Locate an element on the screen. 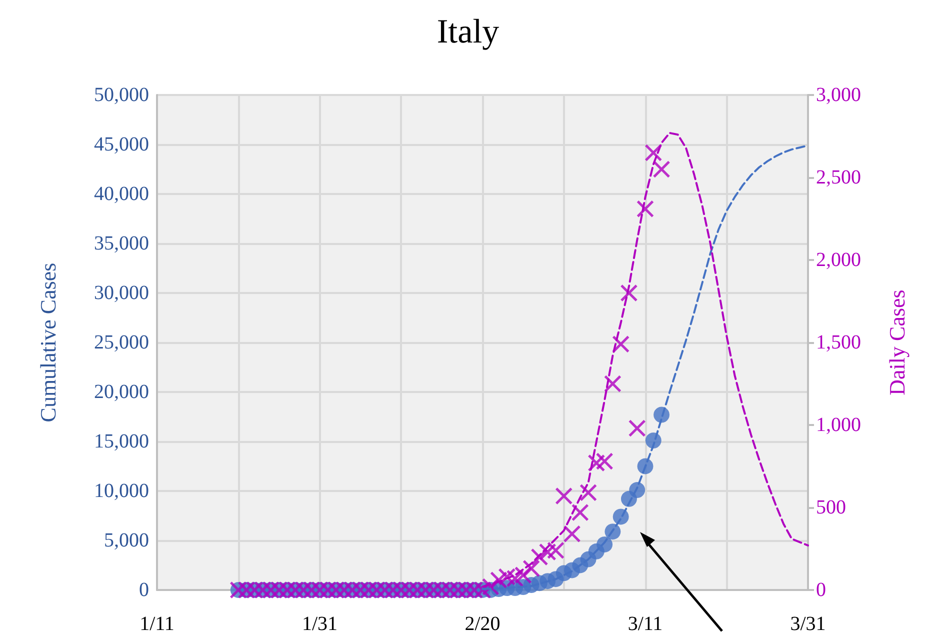 Image resolution: width=936 pixels, height=642 pixels. y-tick-label: 30,000 is located at coordinates (121, 293).